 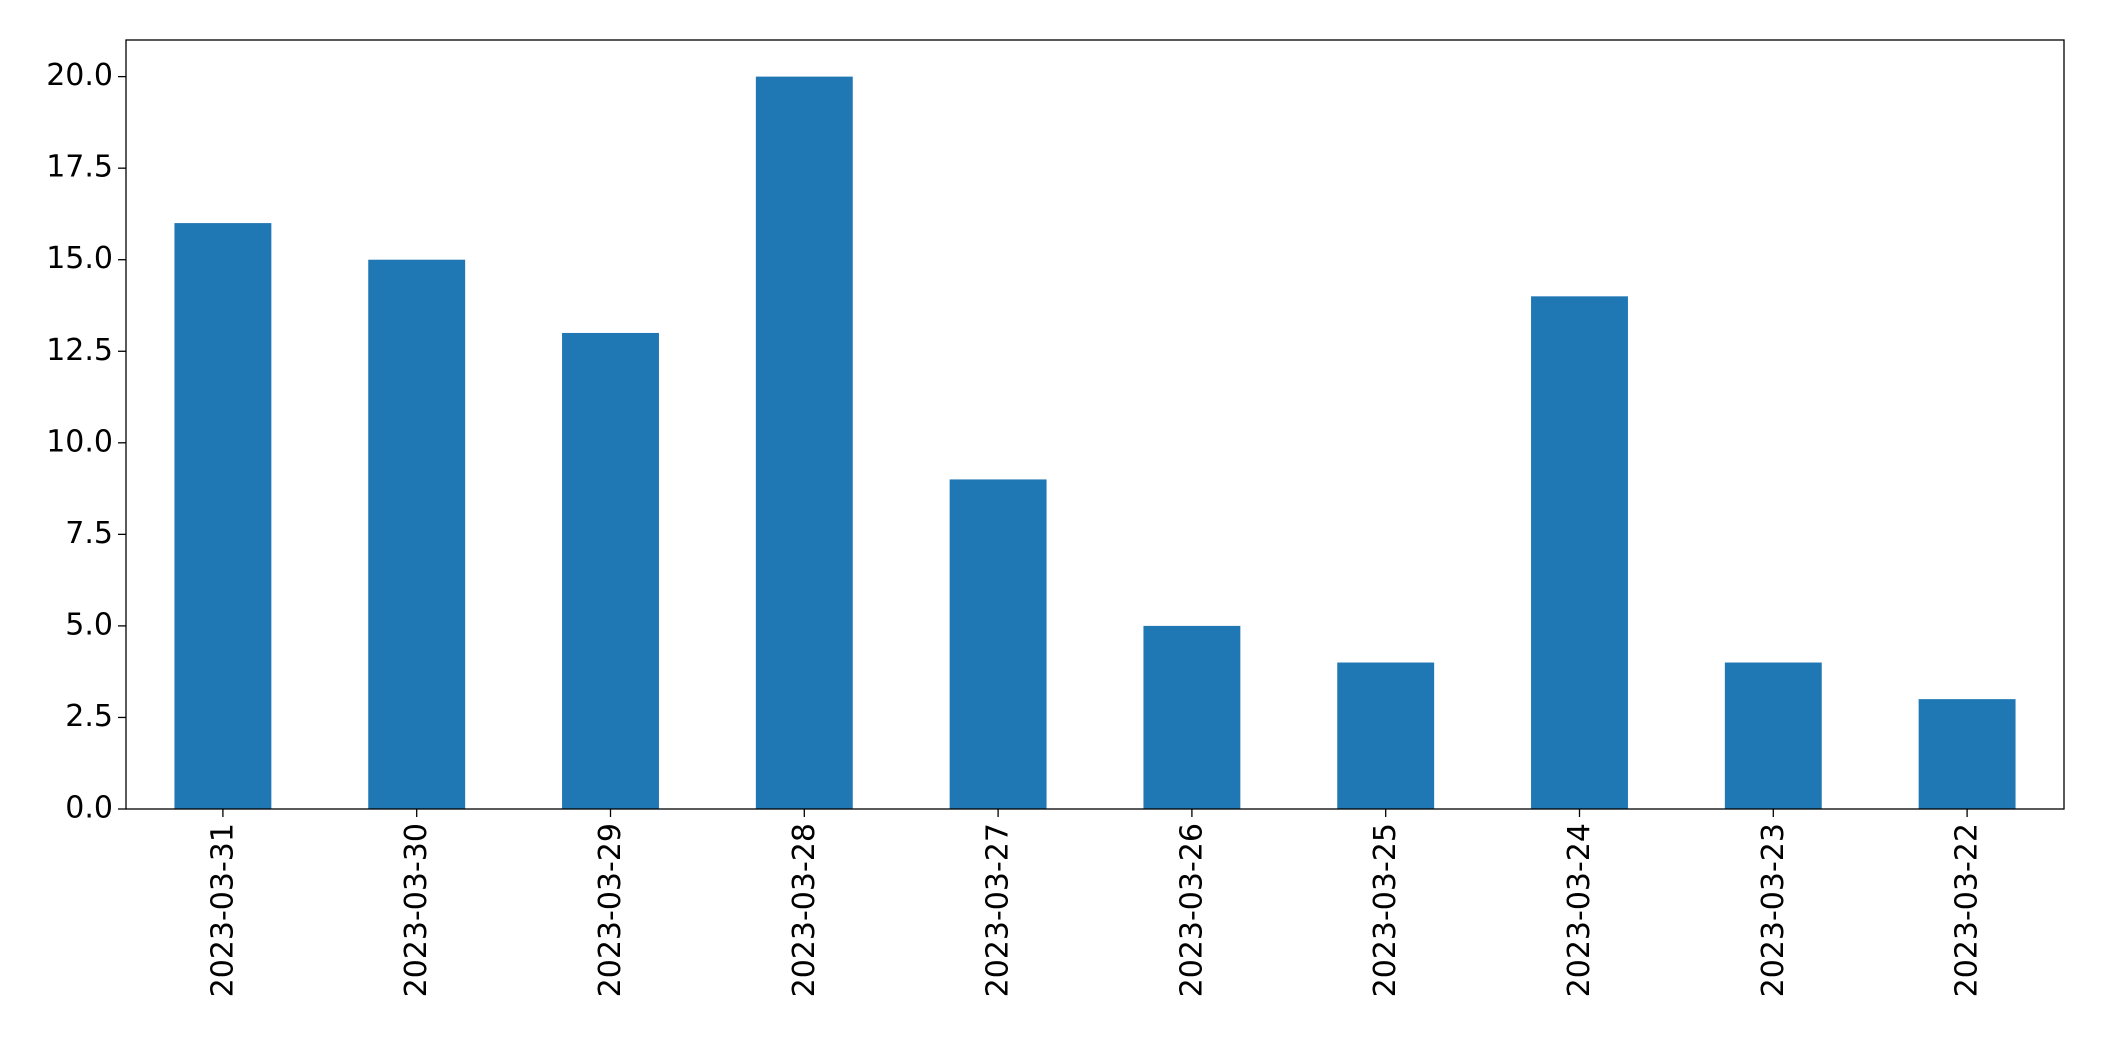 I want to click on y-tick-label: 7.5, so click(x=89, y=533).